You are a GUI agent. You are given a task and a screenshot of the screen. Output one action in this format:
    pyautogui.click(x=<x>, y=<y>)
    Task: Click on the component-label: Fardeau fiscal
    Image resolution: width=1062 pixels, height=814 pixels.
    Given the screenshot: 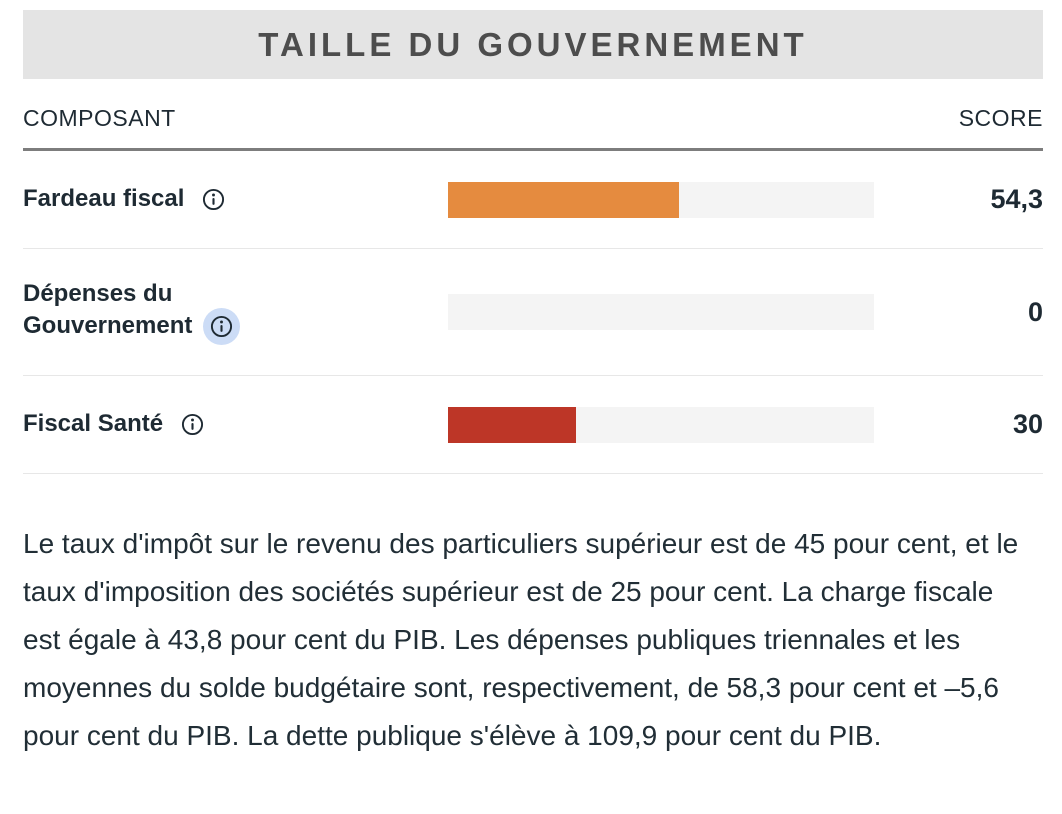 What is the action you would take?
    pyautogui.click(x=104, y=198)
    